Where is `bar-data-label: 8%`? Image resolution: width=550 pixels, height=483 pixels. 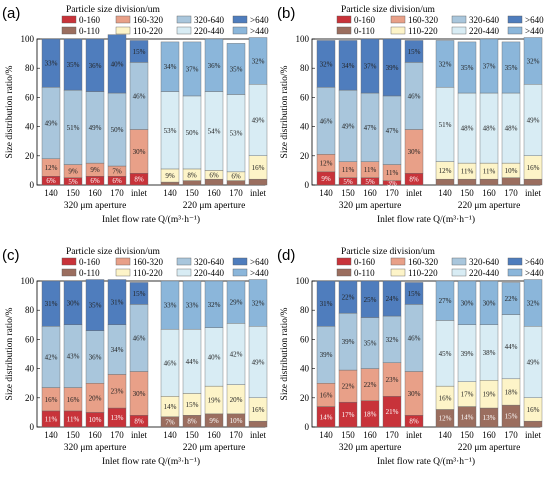 bar-data-label: 8% is located at coordinates (192, 422).